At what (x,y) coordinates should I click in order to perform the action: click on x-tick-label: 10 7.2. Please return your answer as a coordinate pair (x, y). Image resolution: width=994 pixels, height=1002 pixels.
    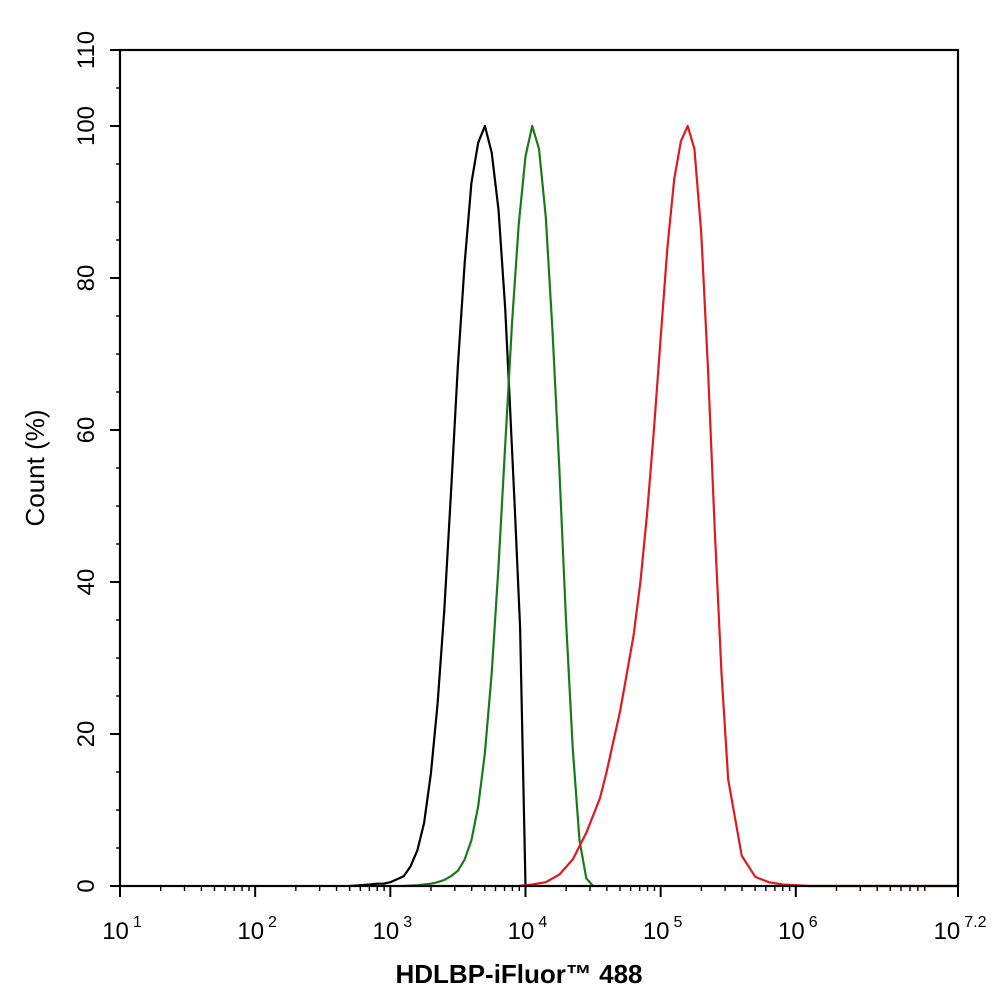
    Looking at the image, I should click on (960, 929).